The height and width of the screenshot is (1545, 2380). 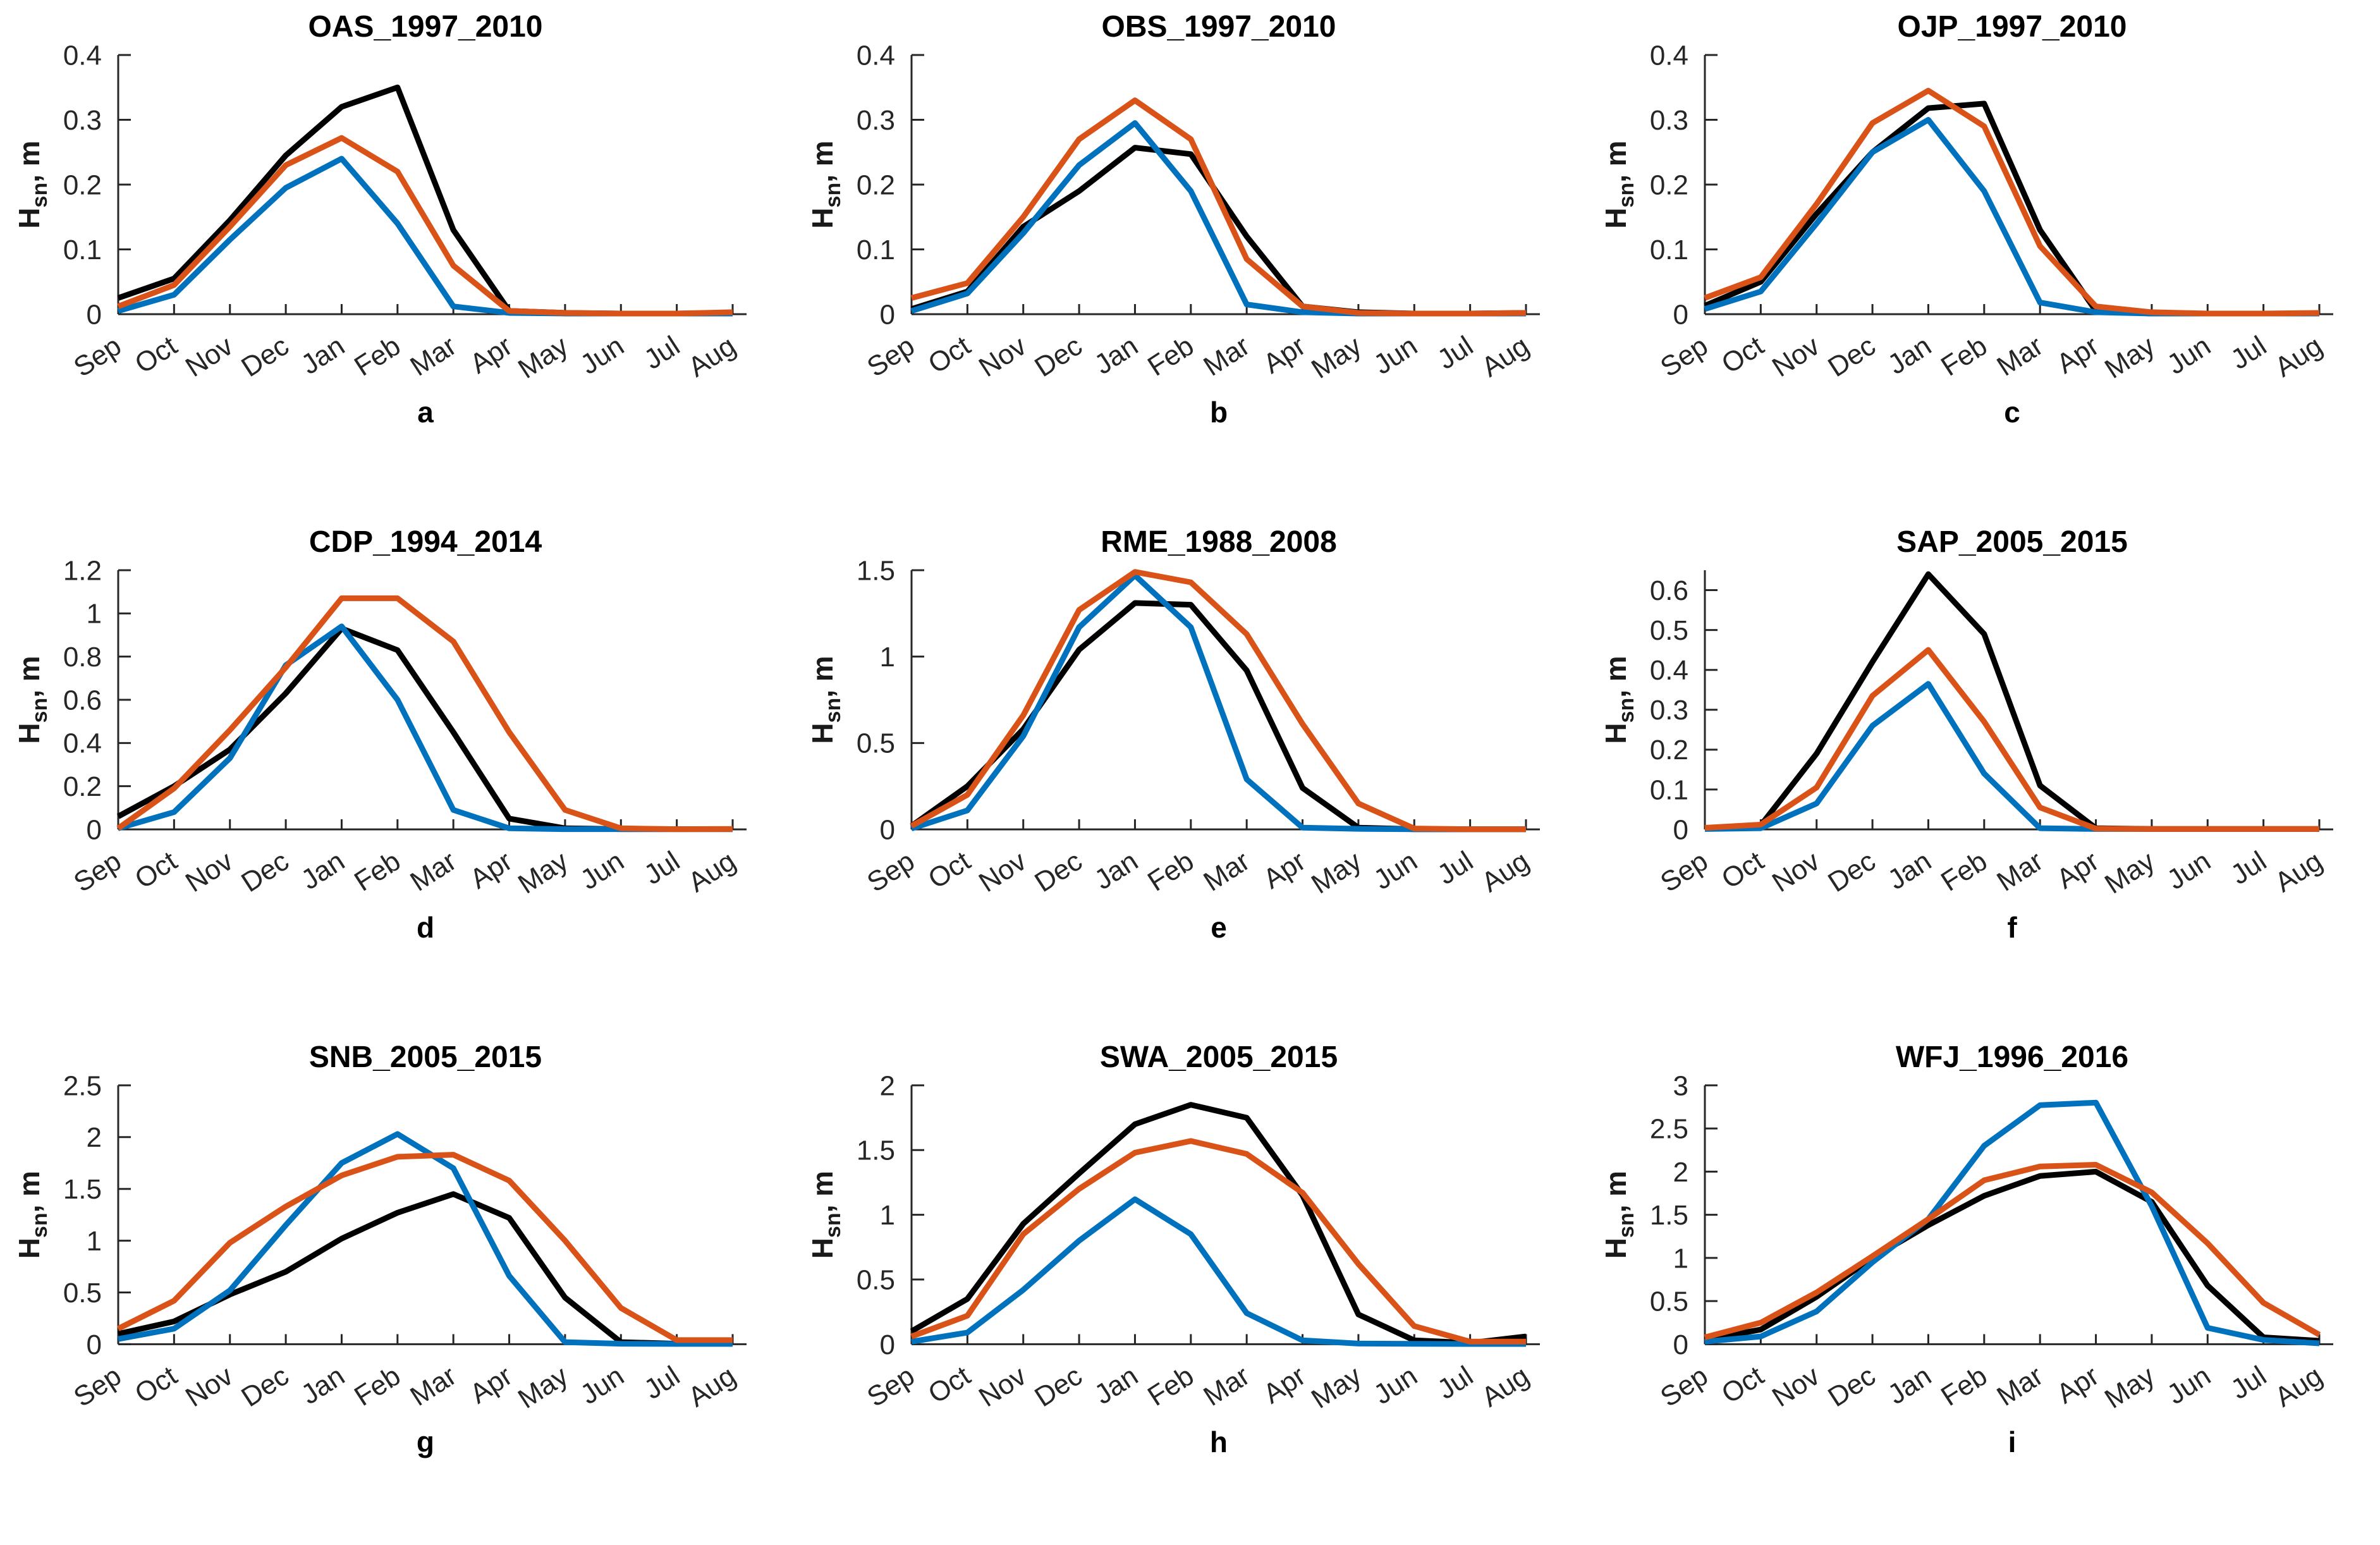 I want to click on y-tick-label: 0.6, so click(x=1669, y=590).